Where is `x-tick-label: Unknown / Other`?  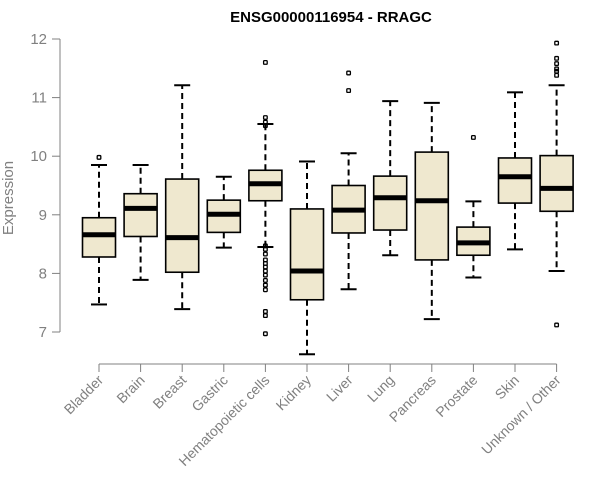 x-tick-label: Unknown / Other is located at coordinates (521, 415).